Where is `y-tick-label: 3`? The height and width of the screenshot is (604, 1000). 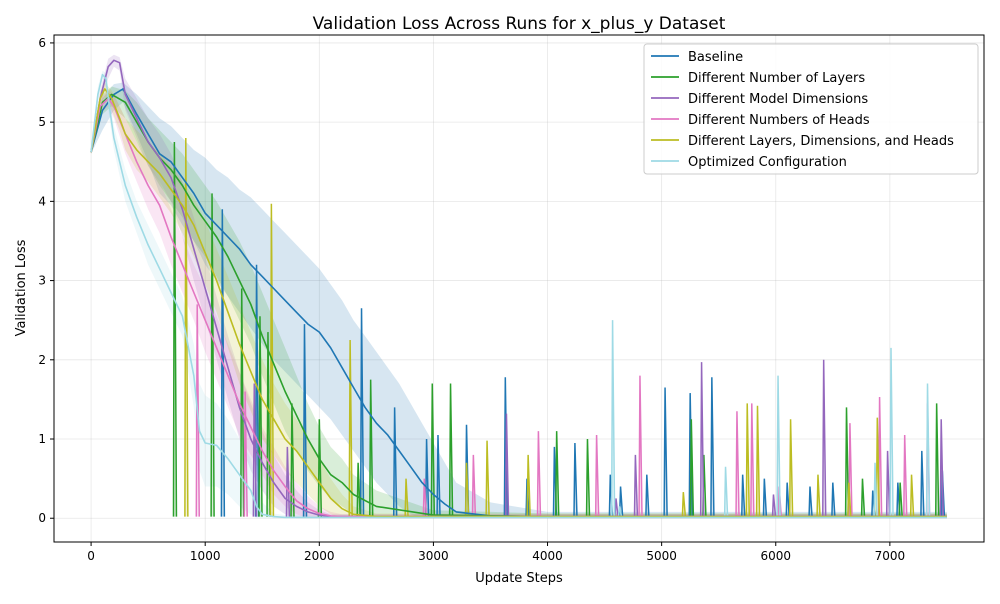 y-tick-label: 3 is located at coordinates (42, 281).